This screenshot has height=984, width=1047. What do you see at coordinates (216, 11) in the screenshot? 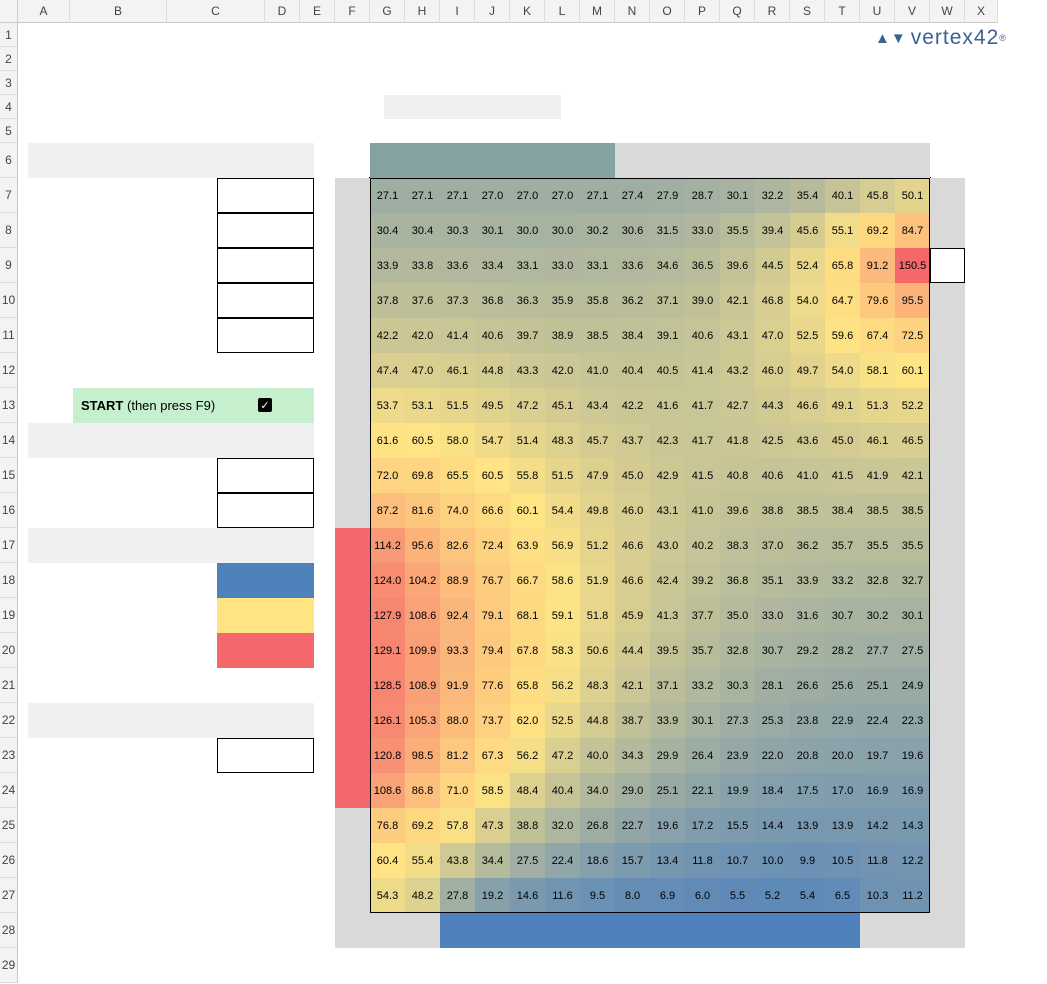
I see `column-header: C` at bounding box center [216, 11].